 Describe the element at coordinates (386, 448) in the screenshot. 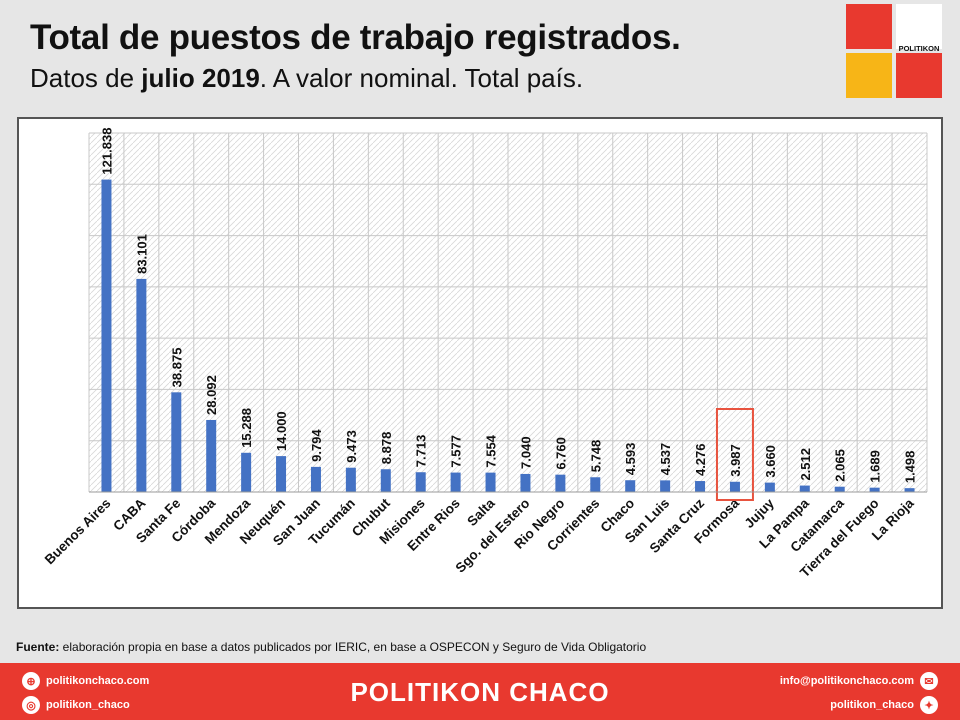

I see `bar-value-label: 8.878` at that location.